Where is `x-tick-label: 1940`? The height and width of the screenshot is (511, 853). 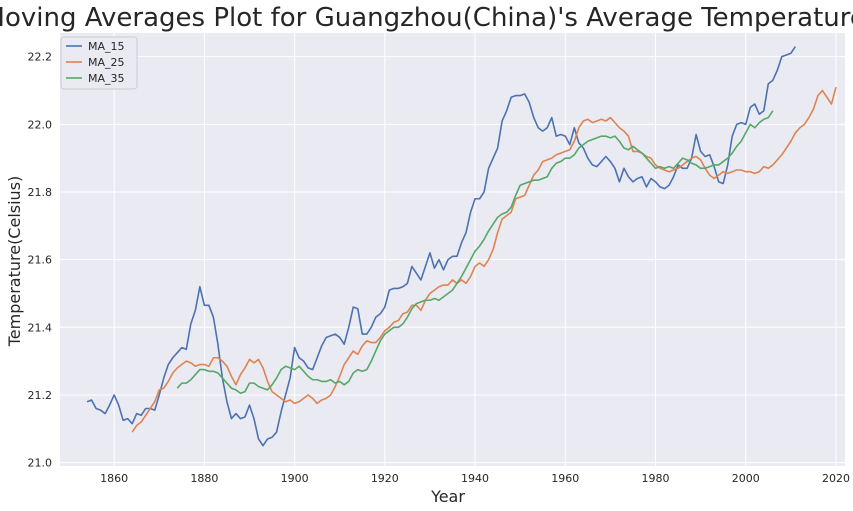 x-tick-label: 1940 is located at coordinates (475, 478).